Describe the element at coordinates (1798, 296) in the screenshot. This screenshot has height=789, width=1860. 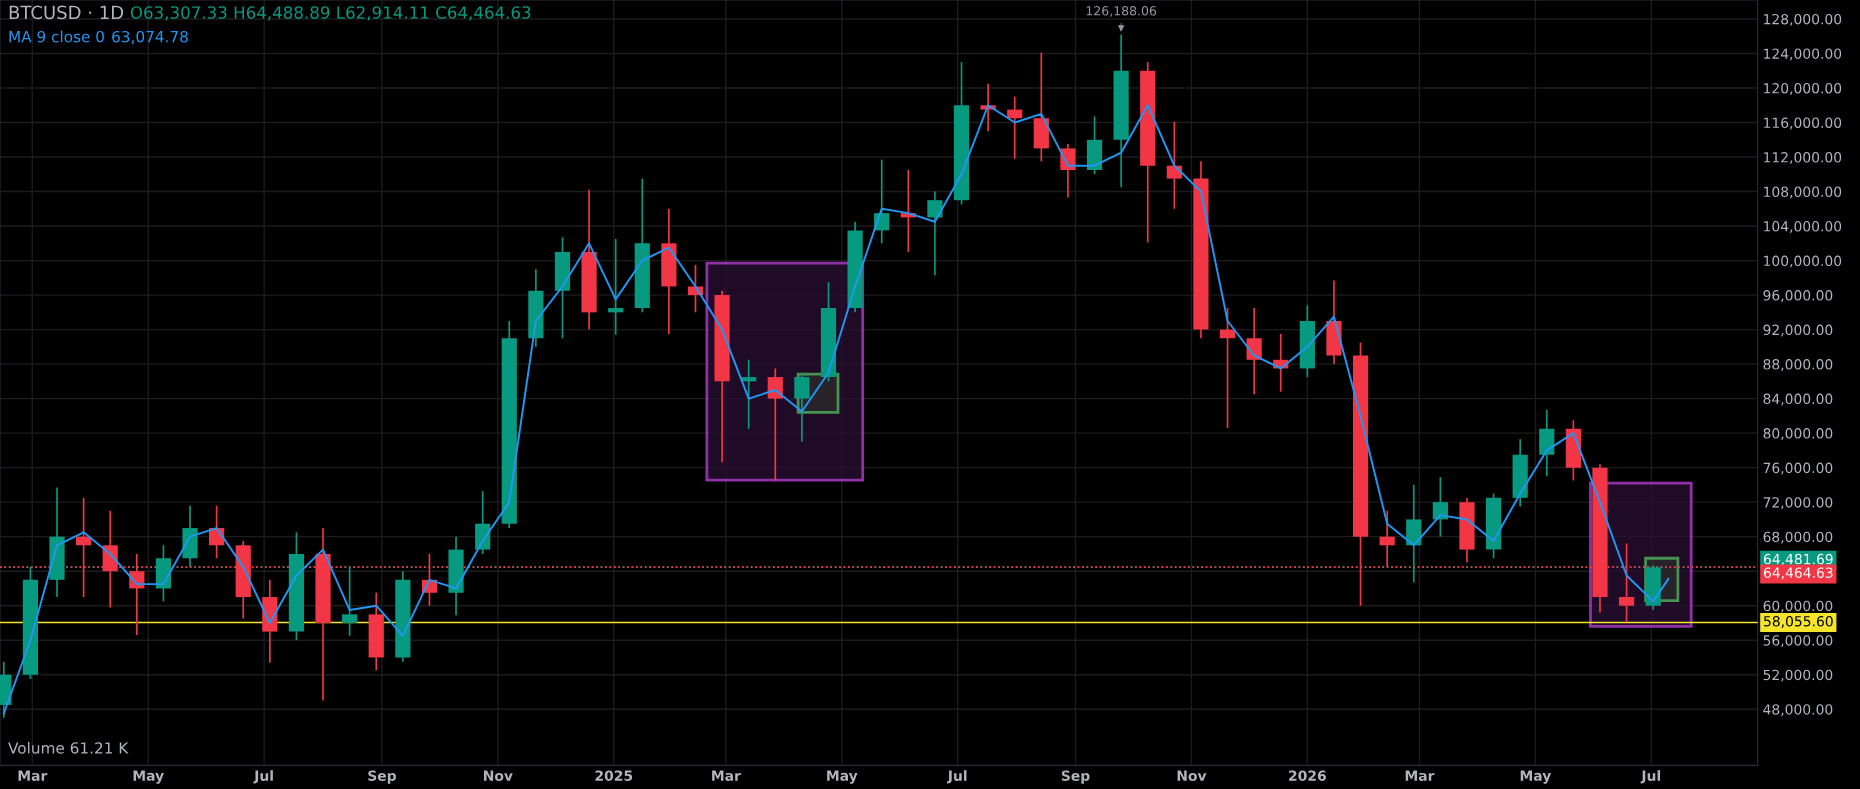
I see `y-tick-label: 96,000.00` at that location.